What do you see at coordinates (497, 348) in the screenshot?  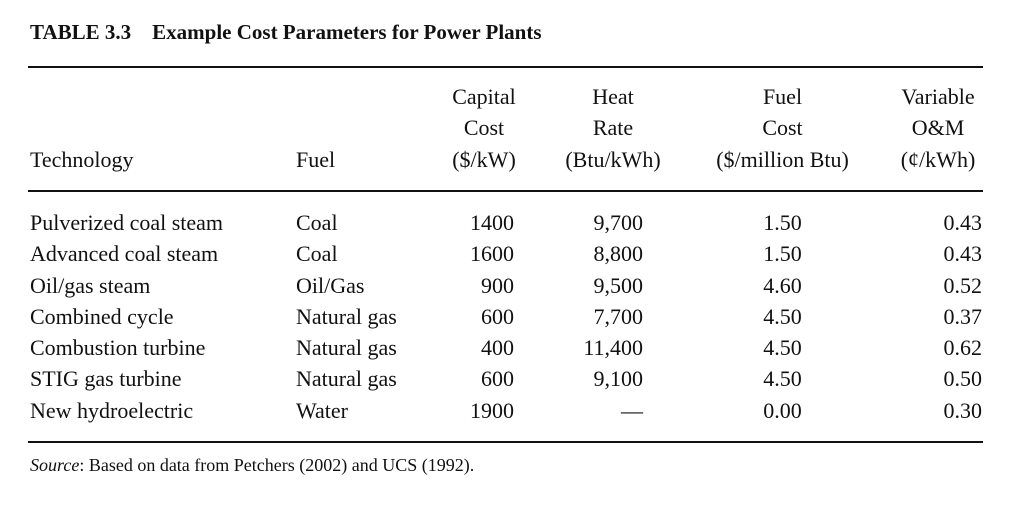 I see `table-cell-capital-cost: 400` at bounding box center [497, 348].